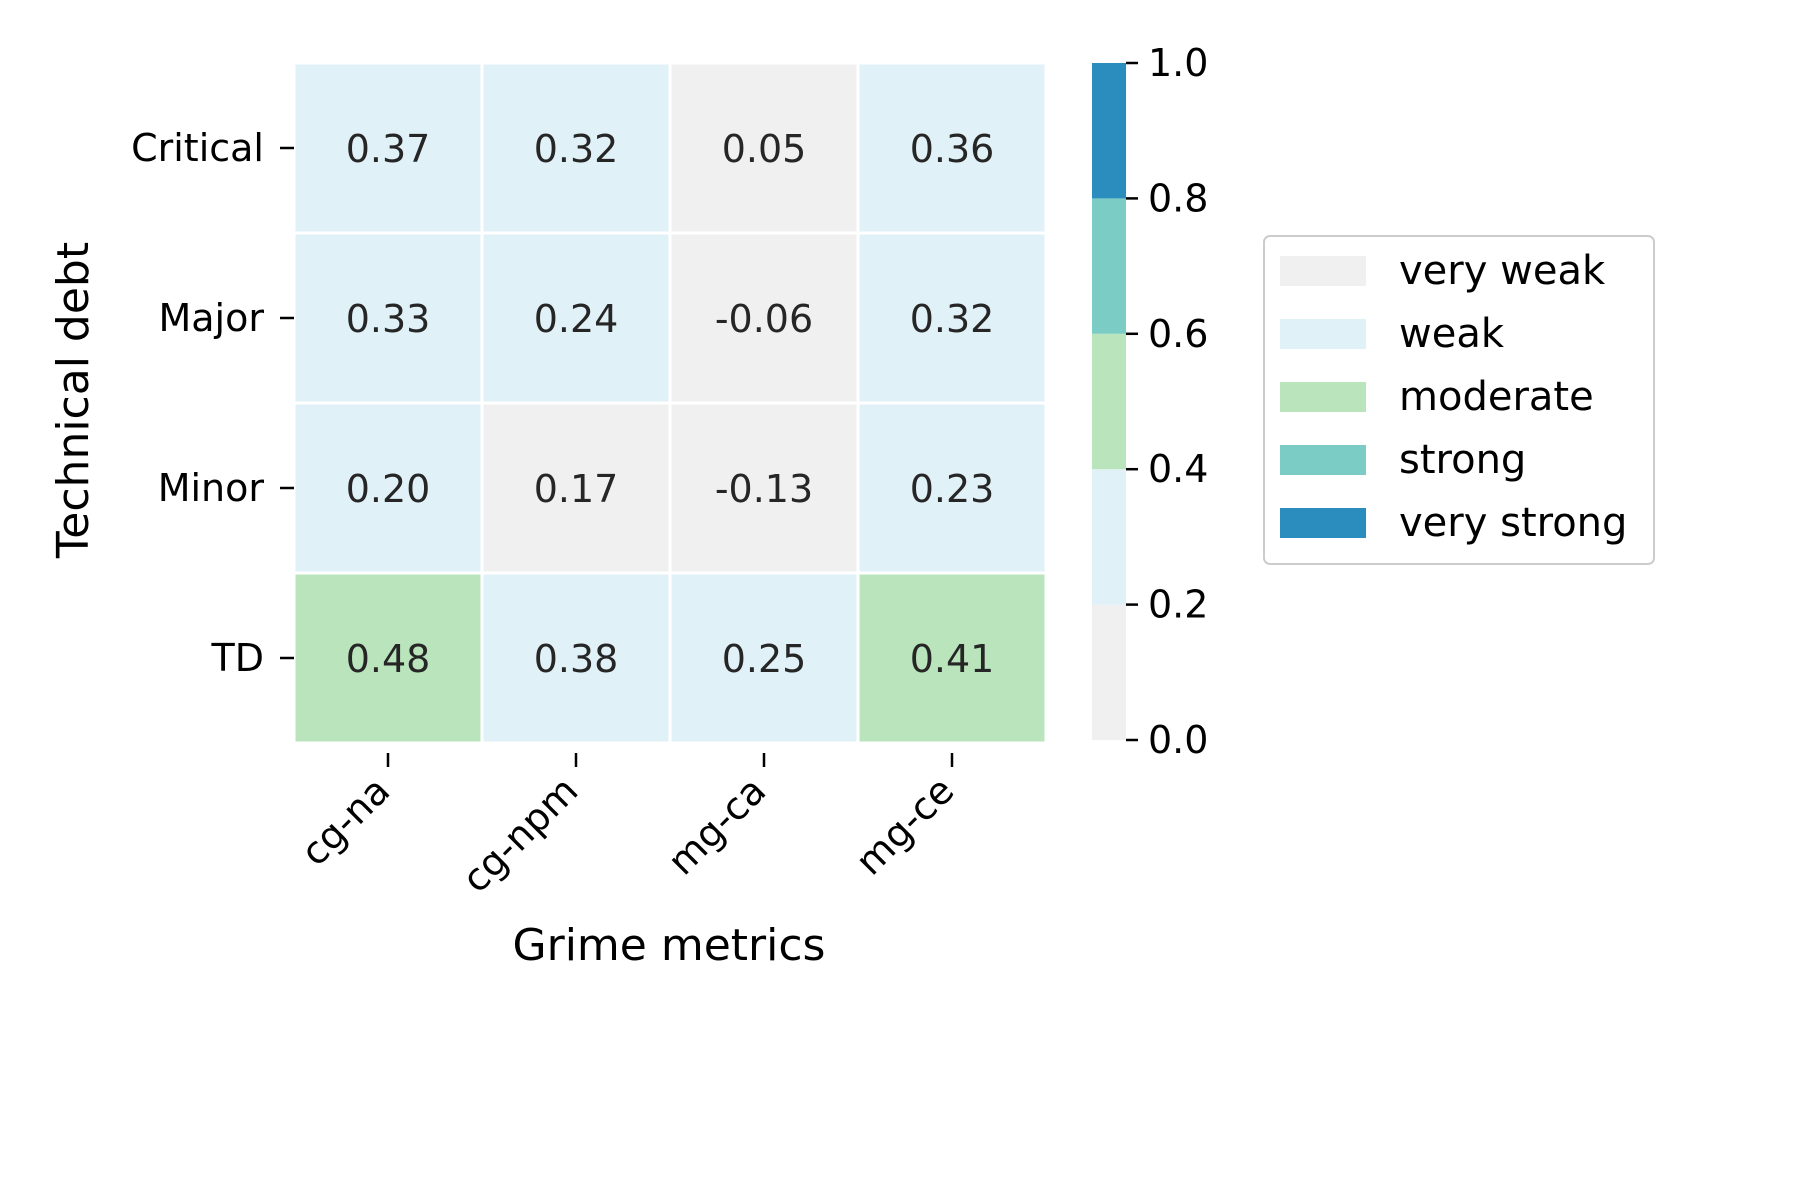 This screenshot has width=1800, height=1204. Describe the element at coordinates (1452, 334) in the screenshot. I see `legend-label: weak` at that location.